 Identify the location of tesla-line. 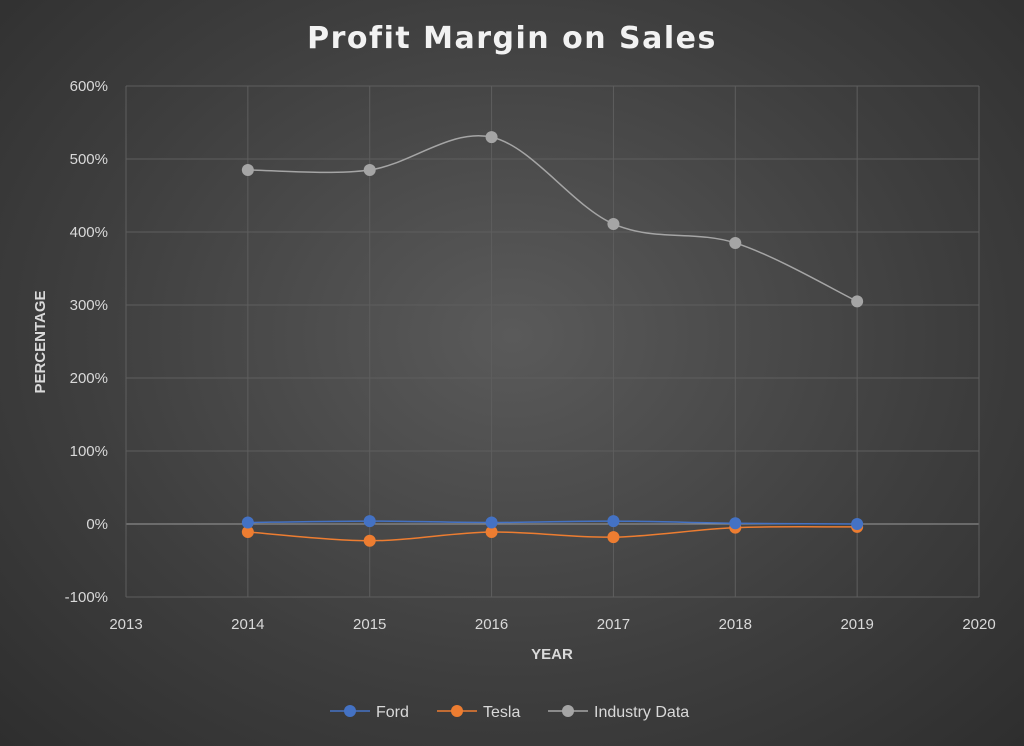
(552, 533).